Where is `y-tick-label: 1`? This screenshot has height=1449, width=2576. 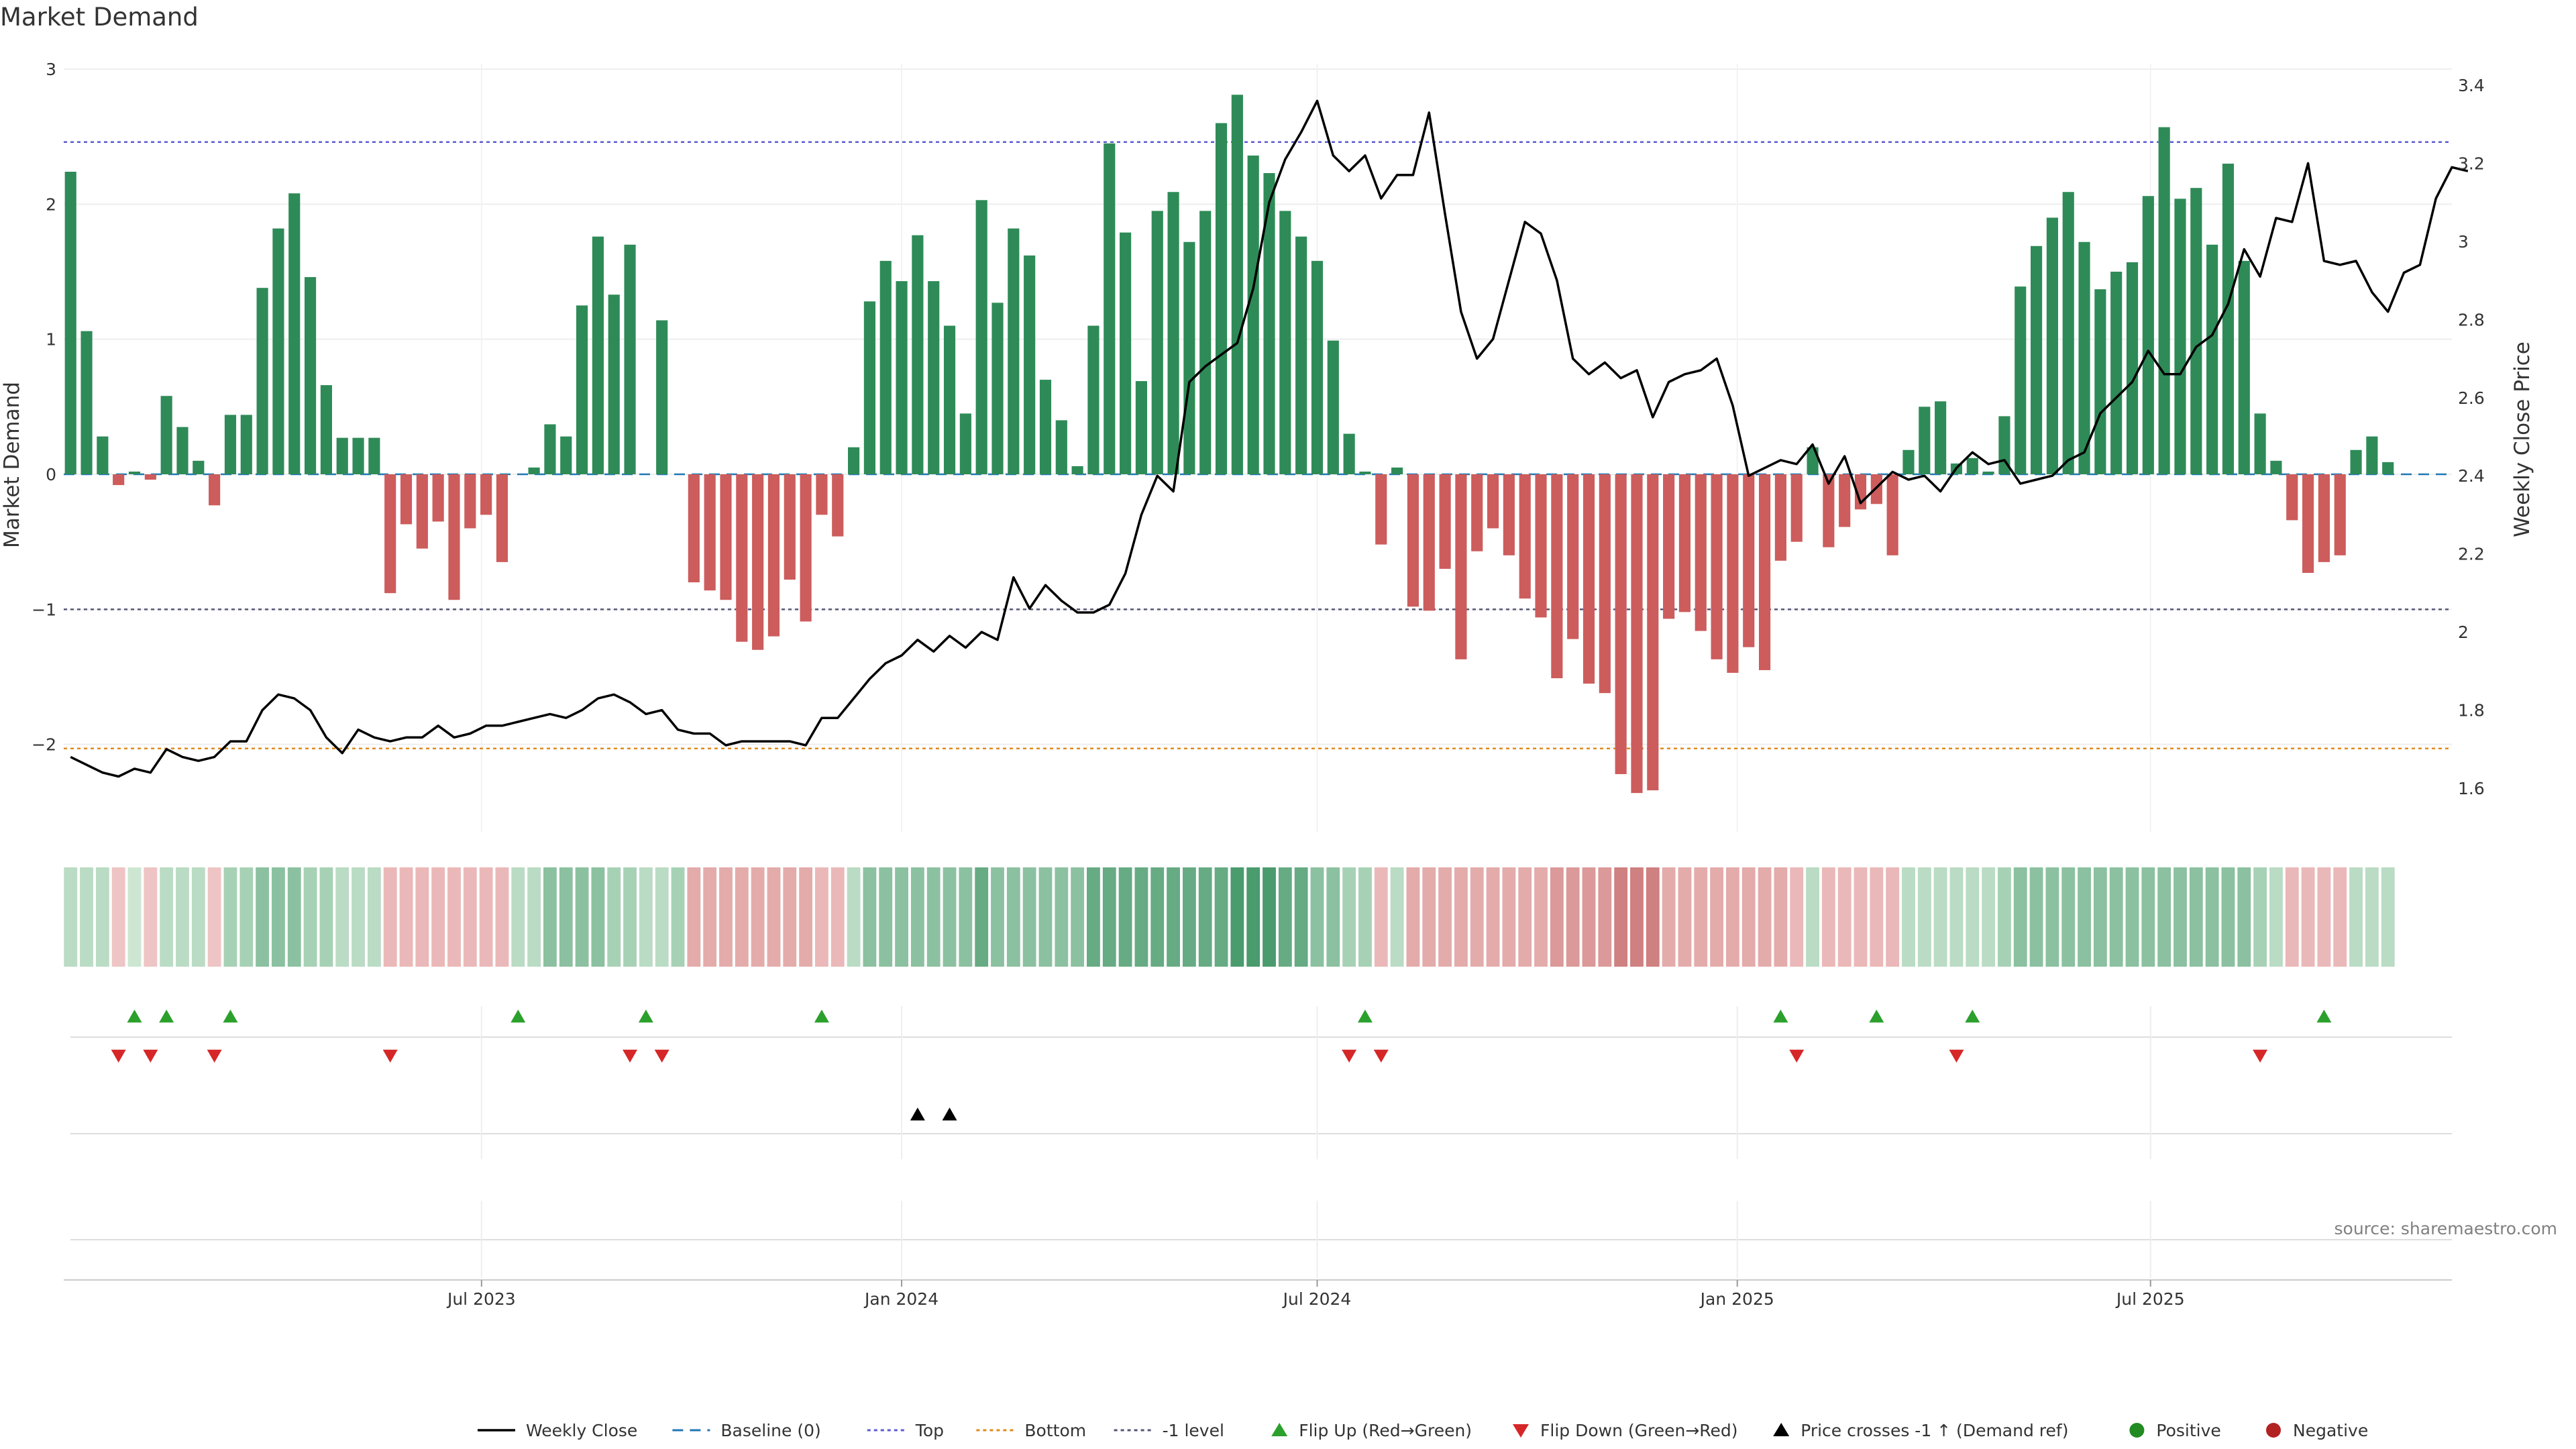
y-tick-label: 1 is located at coordinates (51, 340).